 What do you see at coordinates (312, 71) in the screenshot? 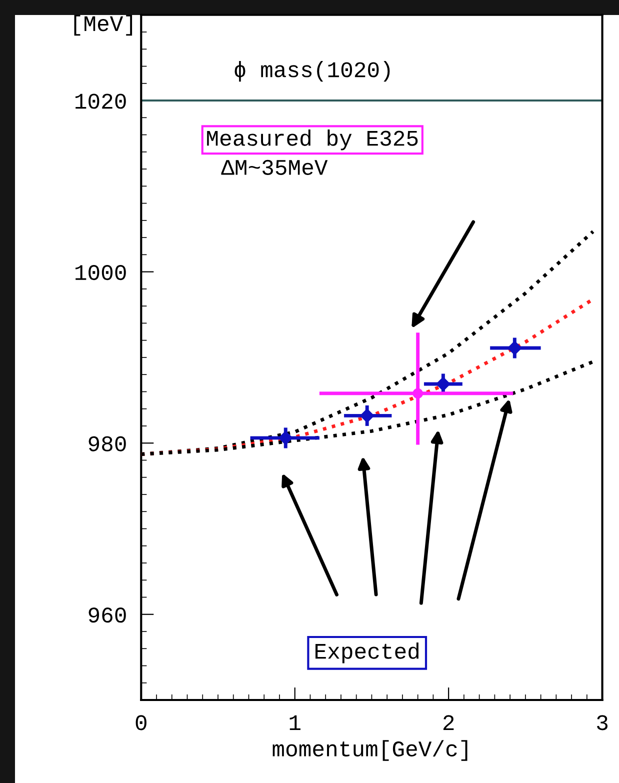
I see `ref-line-label: ϕ mass(1020)` at bounding box center [312, 71].